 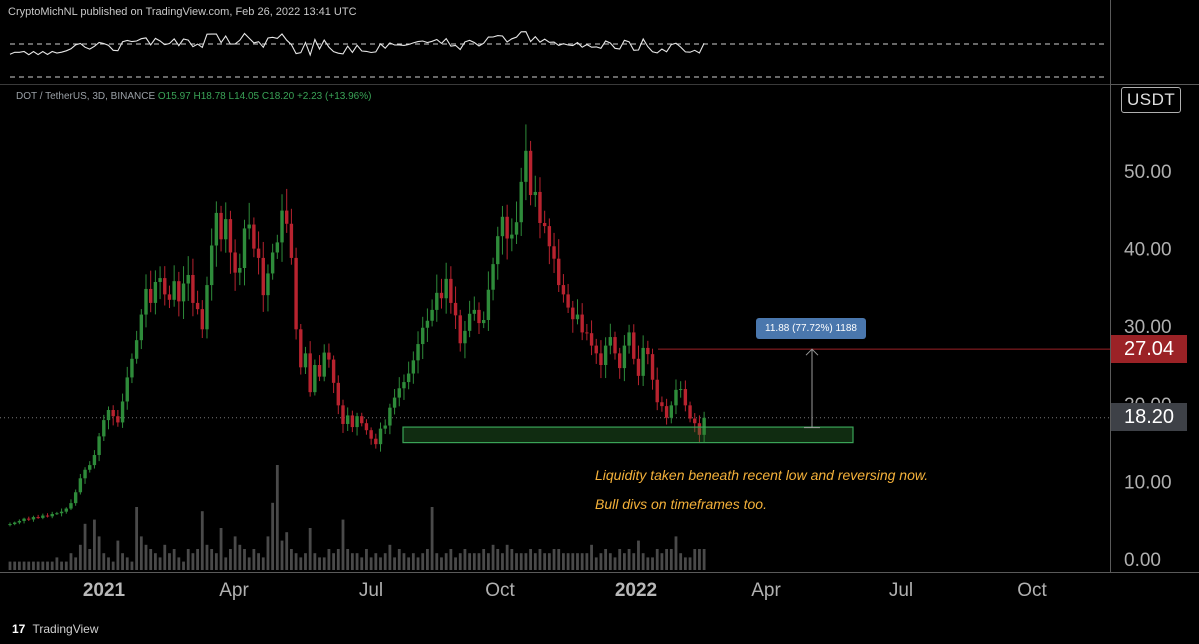 I want to click on x-tick-label: Jul, so click(x=901, y=590).